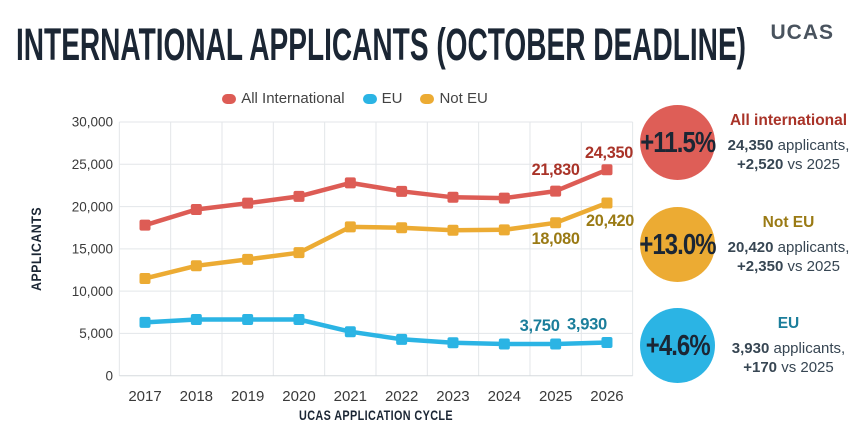 This screenshot has width=858, height=426. Describe the element at coordinates (760, 367) in the screenshot. I see `delta-value: +170` at that location.